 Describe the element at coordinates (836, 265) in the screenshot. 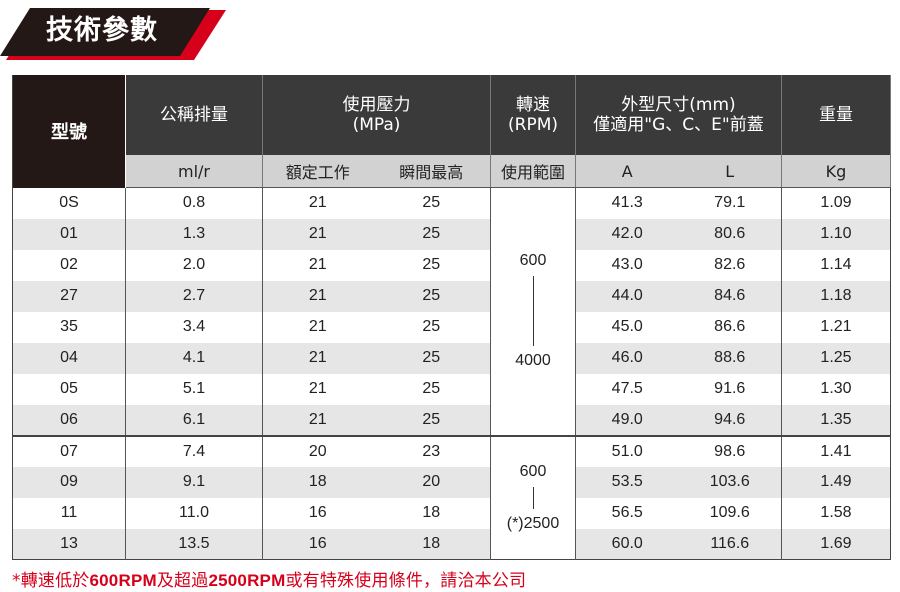

I see `cell-weight: 1.14` at that location.